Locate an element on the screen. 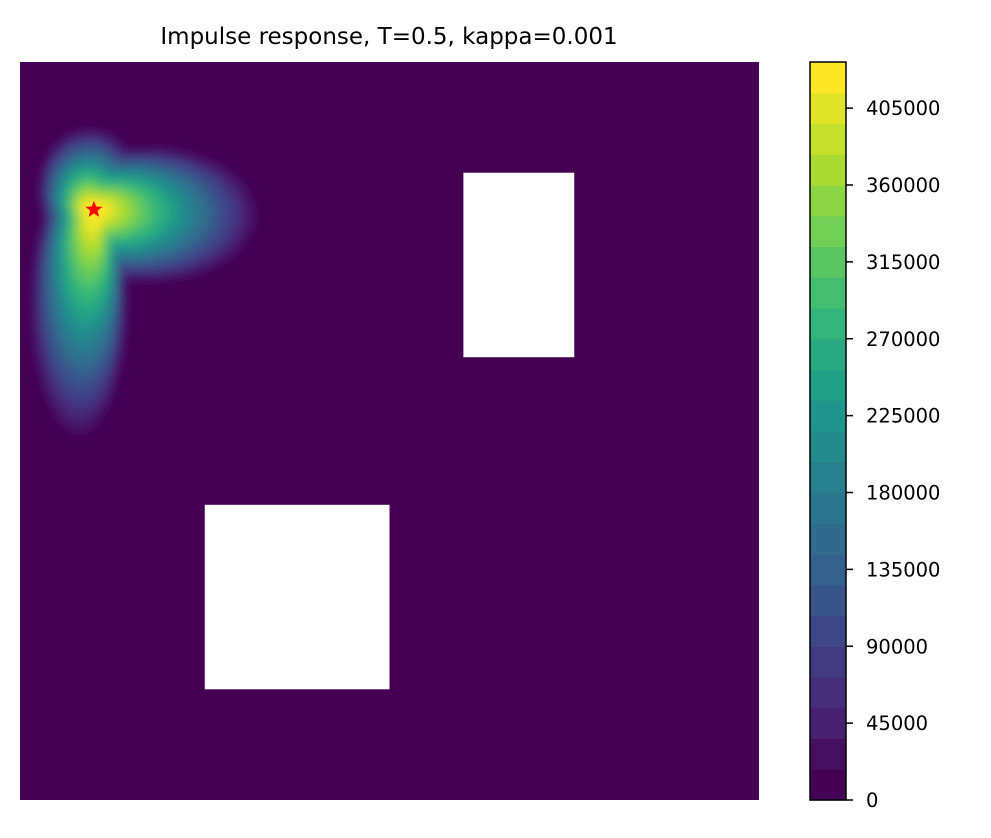 Image resolution: width=991 pixels, height=838 pixels. colorbar-tick-label: 405000 is located at coordinates (903, 108).